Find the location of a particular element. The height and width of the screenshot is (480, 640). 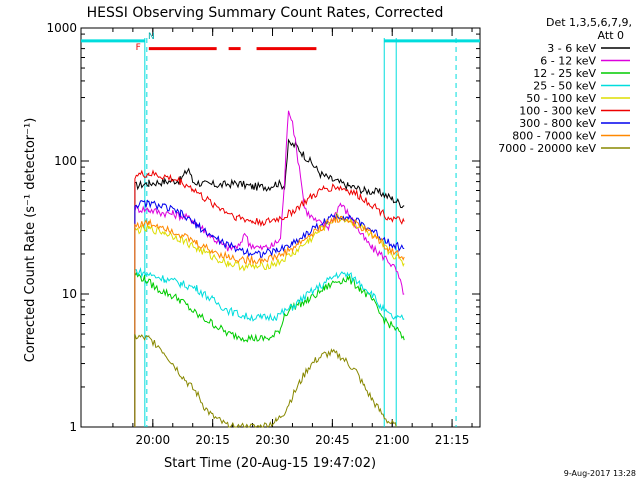

legend-header-detectors: Det 1,3,5,6,7,9, is located at coordinates (589, 22).